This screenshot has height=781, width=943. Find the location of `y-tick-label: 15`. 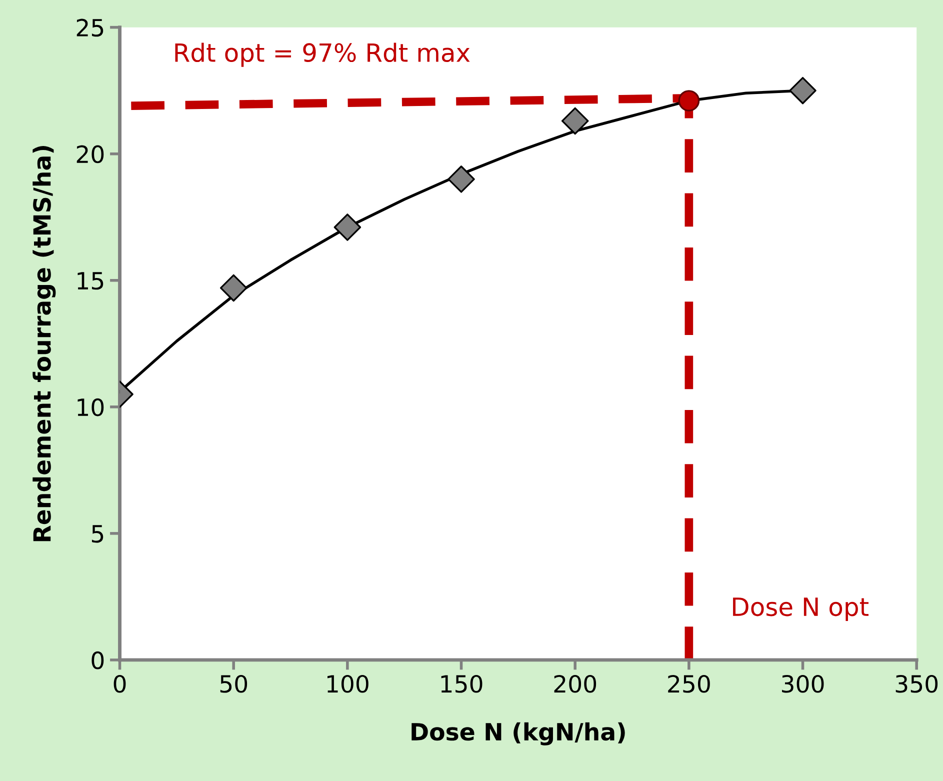

y-tick-label: 15 is located at coordinates (91, 281).